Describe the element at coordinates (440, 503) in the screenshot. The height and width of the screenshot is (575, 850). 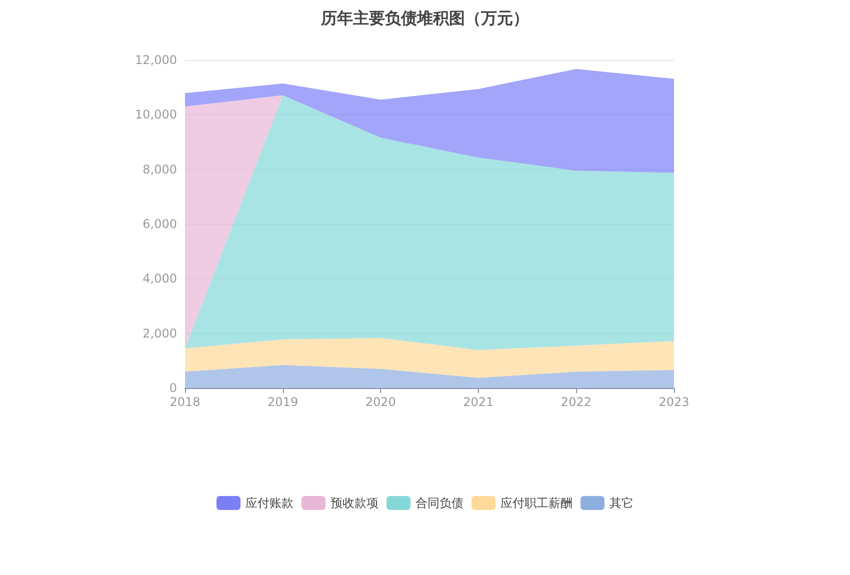
I see `legend-label: 合同负债` at that location.